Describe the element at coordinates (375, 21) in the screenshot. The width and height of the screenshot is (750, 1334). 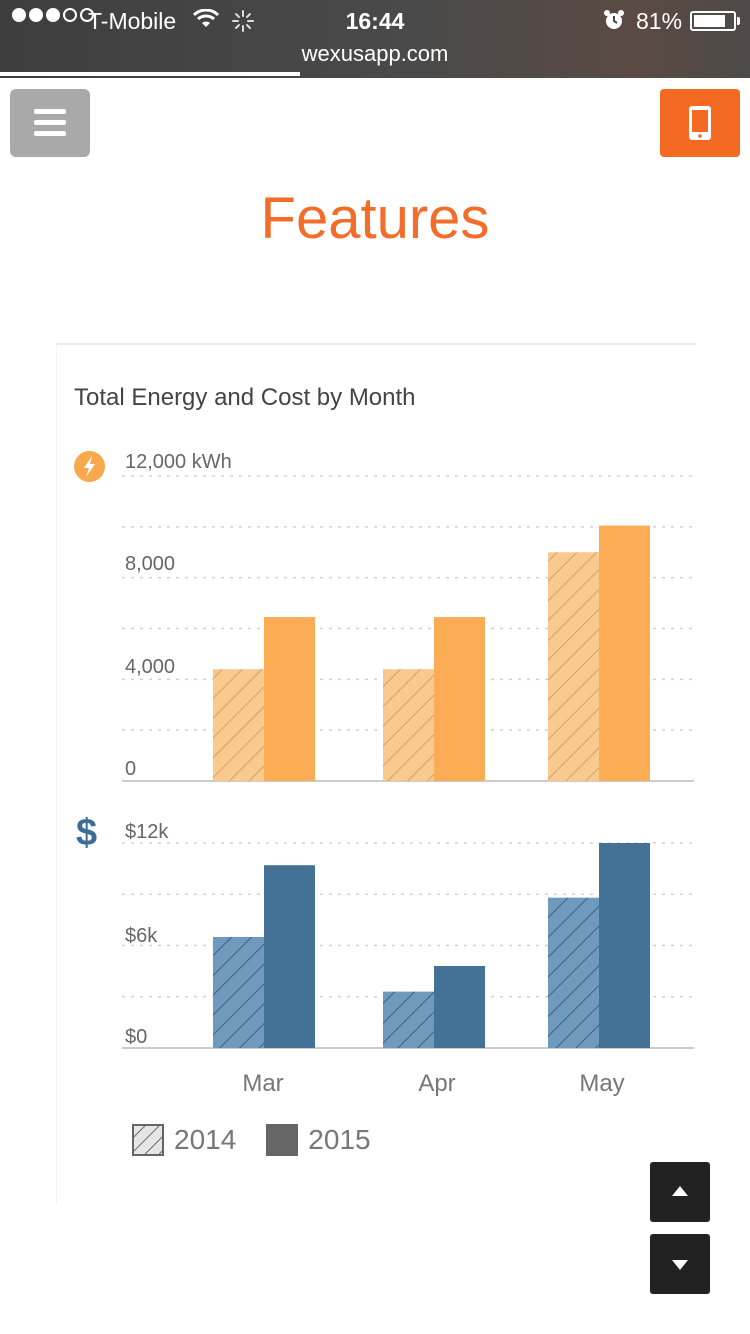
I see `clock-time: 16:44` at that location.